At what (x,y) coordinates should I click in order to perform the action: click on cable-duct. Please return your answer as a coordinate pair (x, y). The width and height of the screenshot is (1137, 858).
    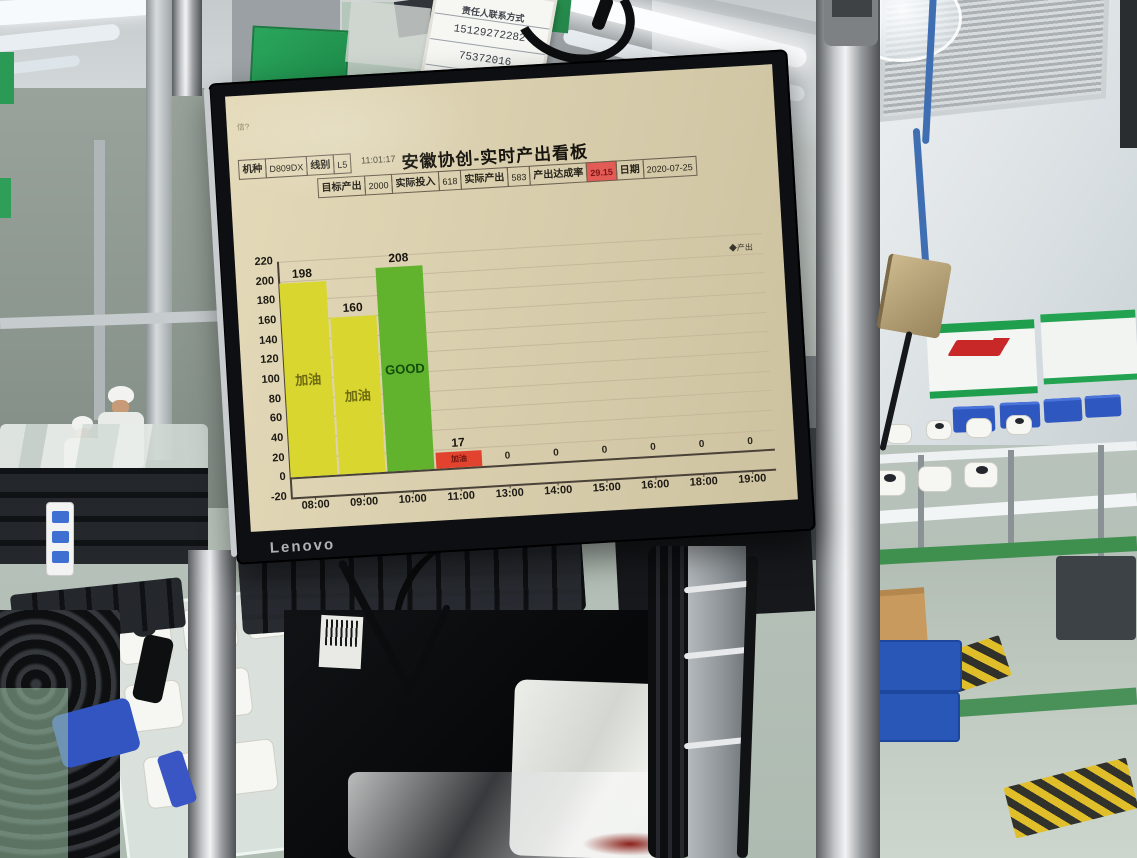
    Looking at the image, I should click on (717, 702).